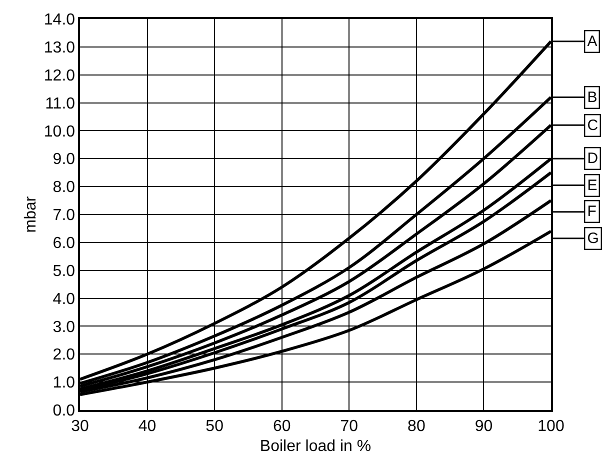  I want to click on y-tick-label: 1.0, so click(64, 383).